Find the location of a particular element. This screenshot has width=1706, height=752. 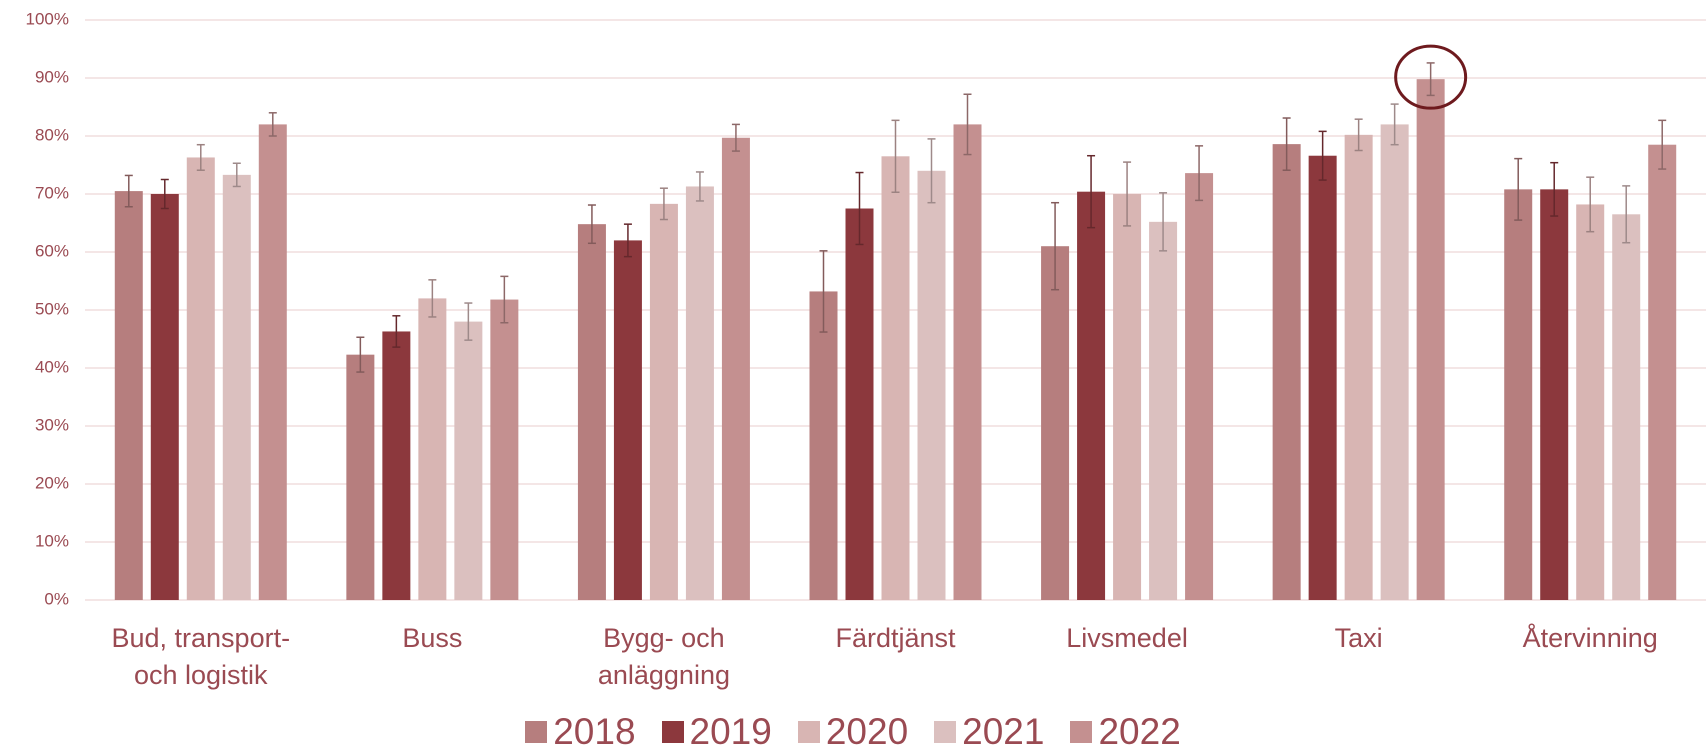

y-tick-label: 90% is located at coordinates (52, 76).